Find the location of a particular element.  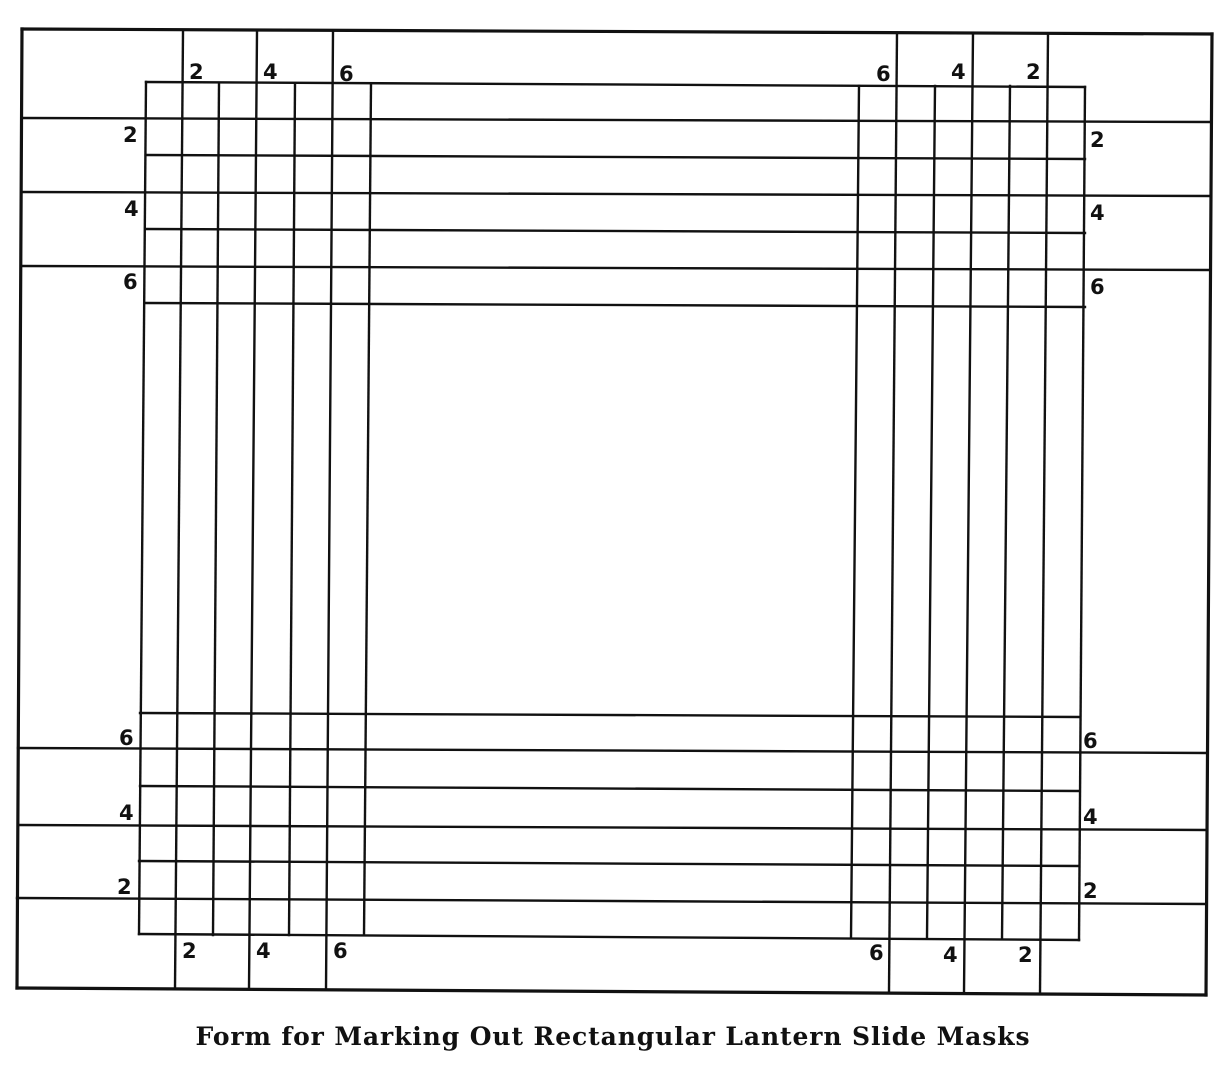

label-bottom-left-6: 6 is located at coordinates (340, 951).